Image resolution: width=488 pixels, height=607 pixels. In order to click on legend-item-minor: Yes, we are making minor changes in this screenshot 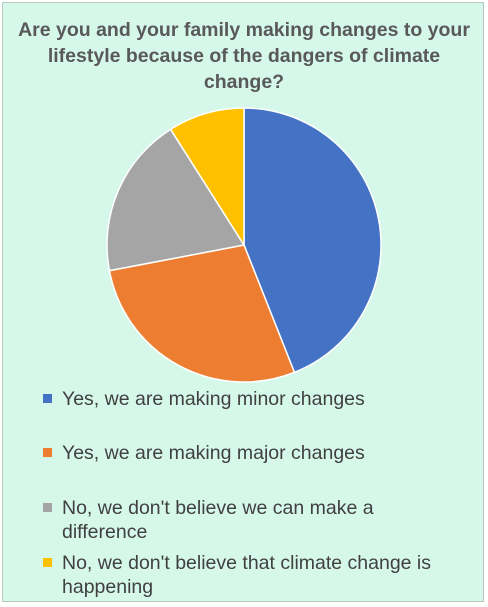, I will do `click(248, 399)`.